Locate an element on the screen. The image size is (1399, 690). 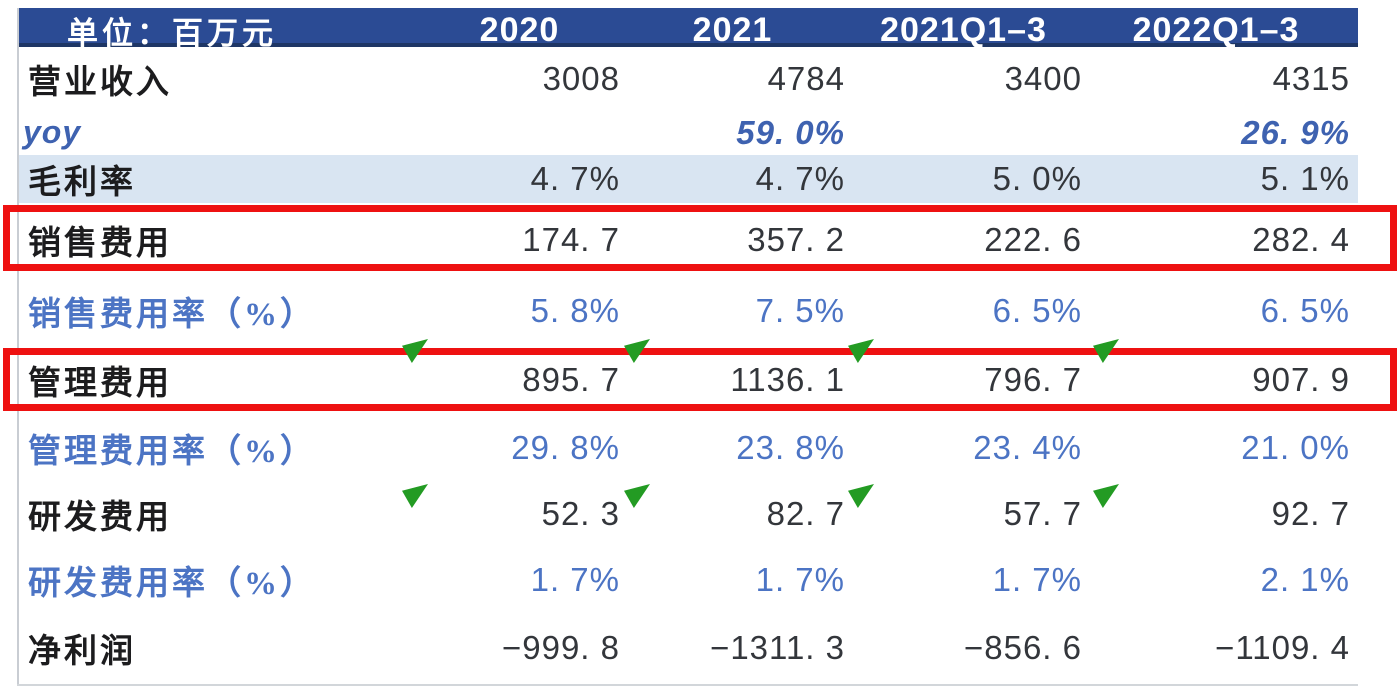
row-label: 研发费用 is located at coordinates (100, 517).